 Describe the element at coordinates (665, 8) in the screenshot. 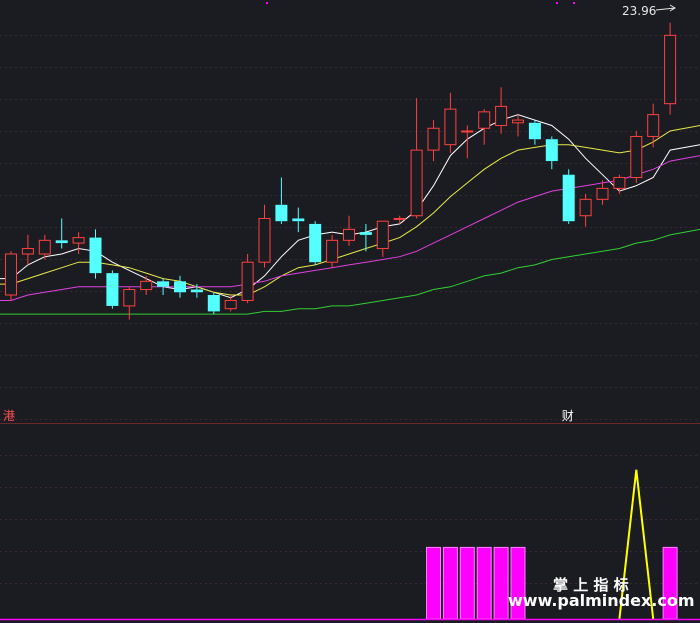

I see `last-price-arrow` at that location.